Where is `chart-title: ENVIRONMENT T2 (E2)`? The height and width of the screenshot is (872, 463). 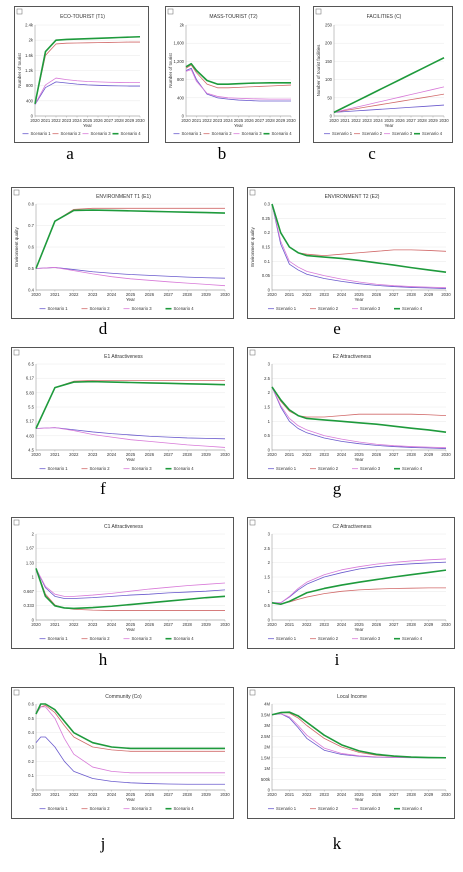 chart-title: ENVIRONMENT T2 (E2) is located at coordinates (352, 197).